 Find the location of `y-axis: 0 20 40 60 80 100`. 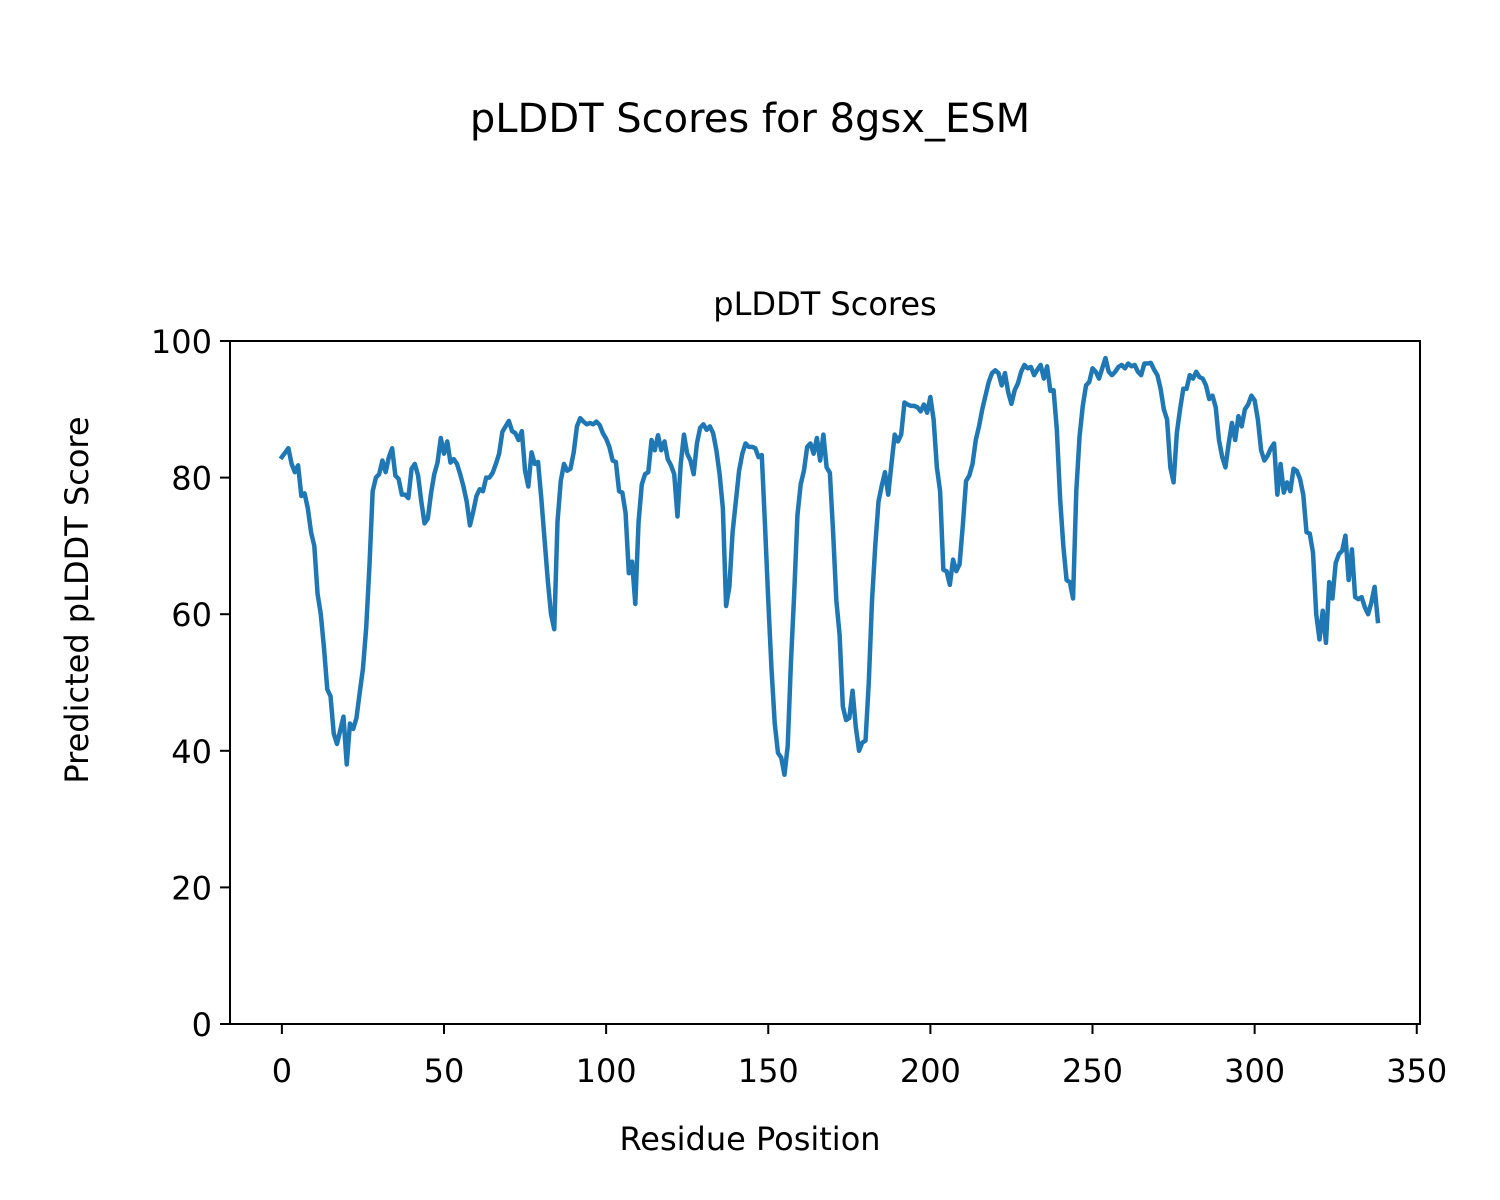

y-axis: 0 20 40 60 80 100 is located at coordinates (190, 683).